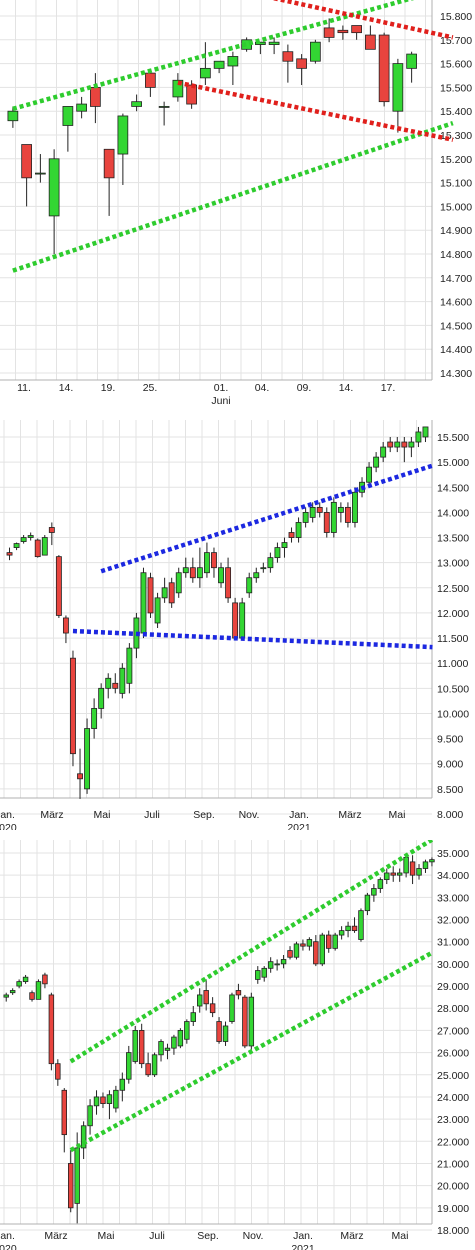  I want to click on y-tick-label: 15.600, so click(456, 65).